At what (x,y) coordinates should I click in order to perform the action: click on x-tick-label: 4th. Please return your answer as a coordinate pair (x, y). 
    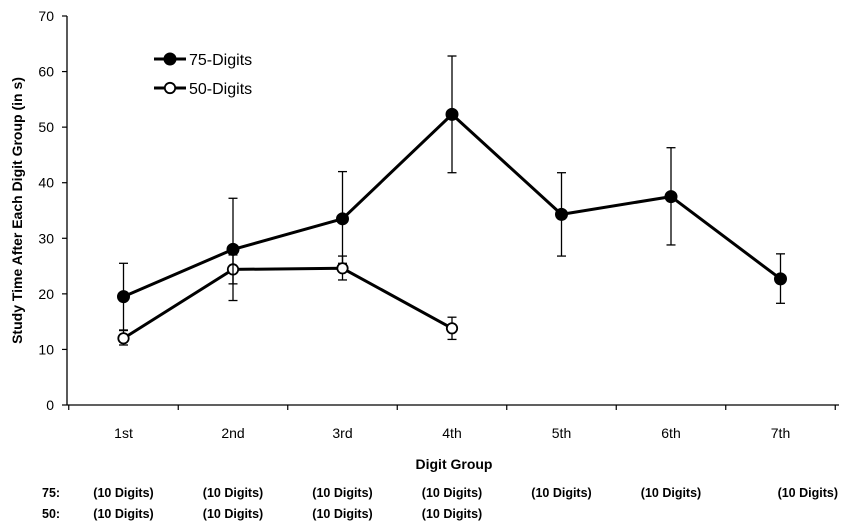
    Looking at the image, I should click on (451, 433).